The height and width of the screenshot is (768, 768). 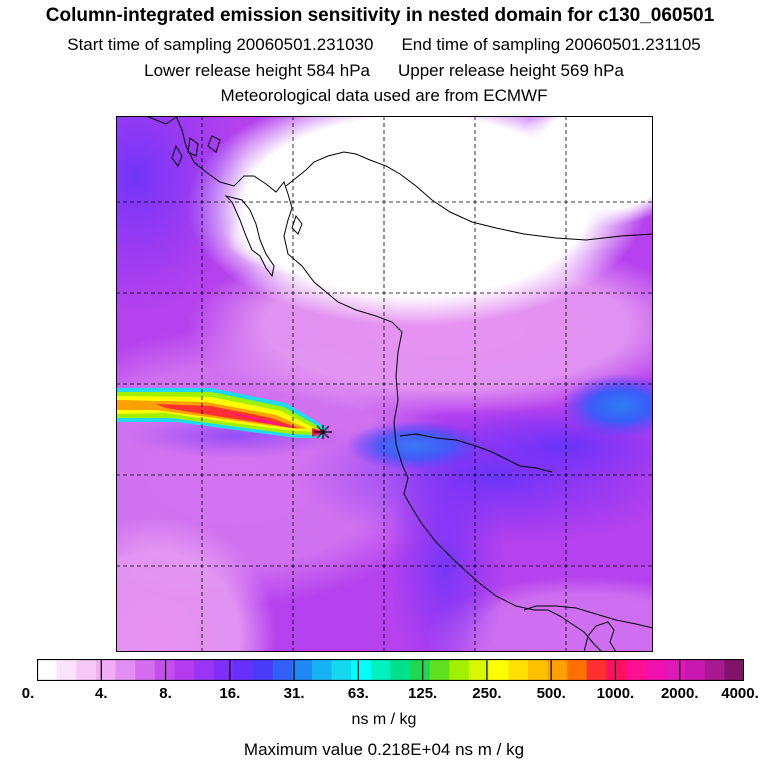 I want to click on colorbar, so click(x=390, y=670).